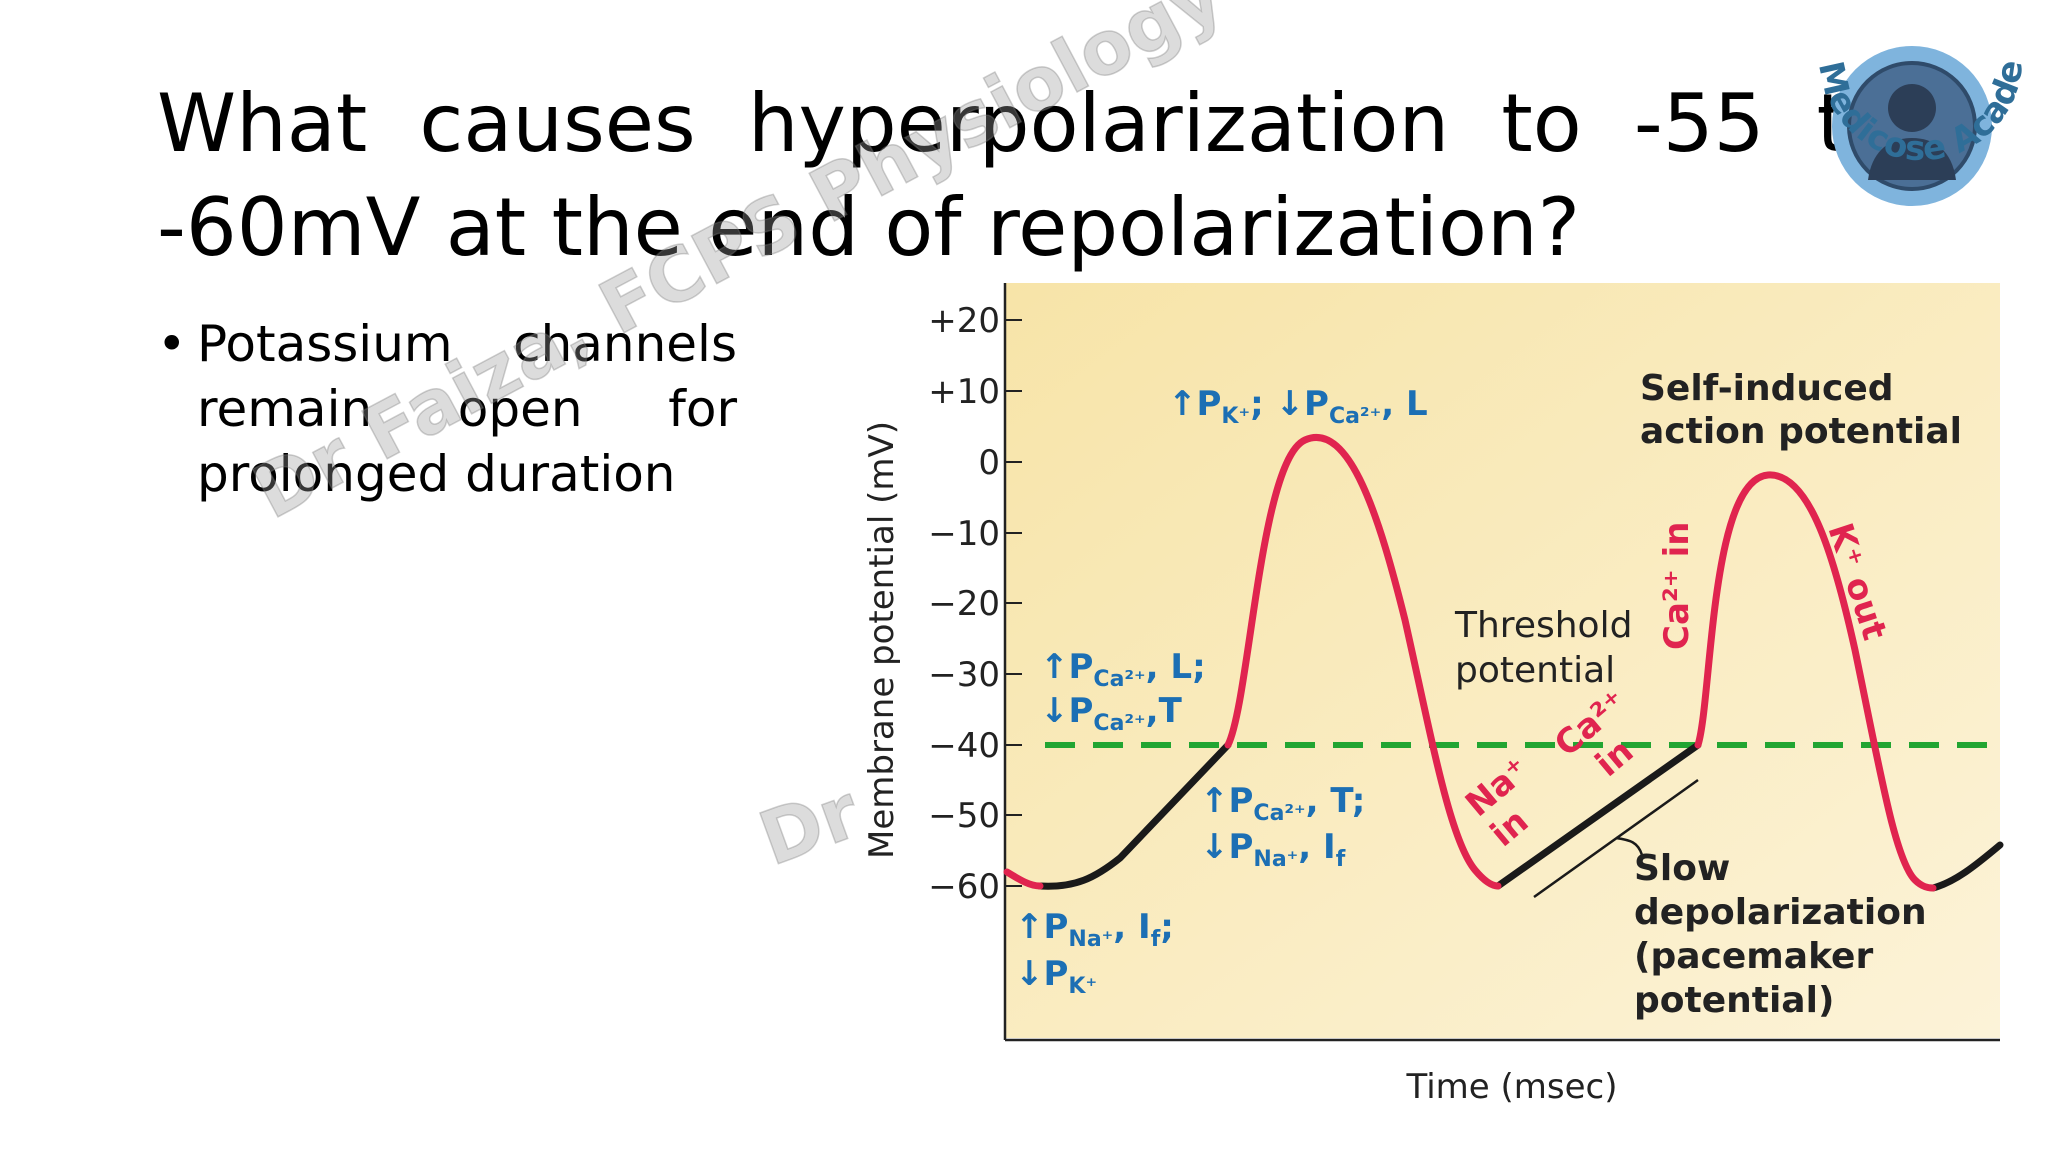 The image size is (2048, 1152). Describe the element at coordinates (1273, 849) in the screenshot. I see `annotation-mid-2: ↓PNa⁺, If` at that location.